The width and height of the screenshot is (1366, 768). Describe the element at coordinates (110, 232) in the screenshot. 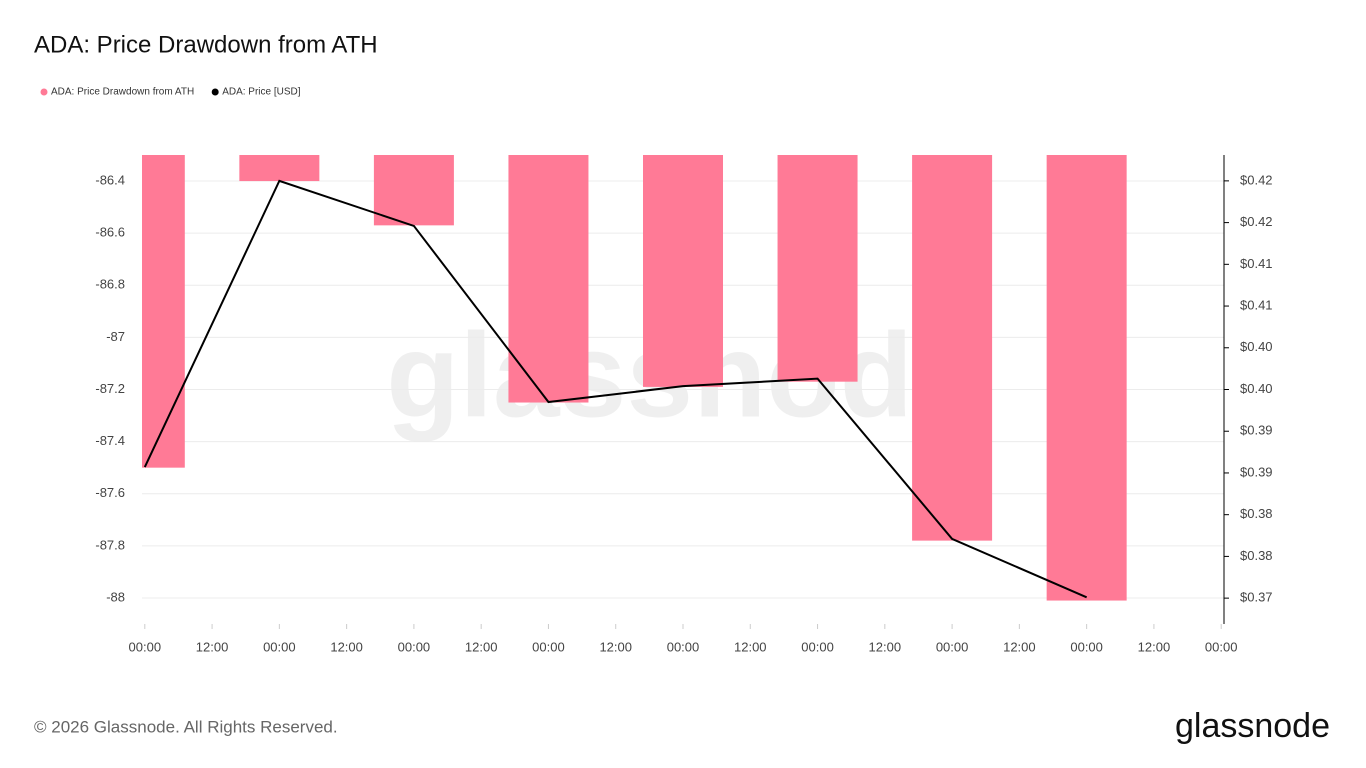

I see `y-tick-label: -86.6` at that location.